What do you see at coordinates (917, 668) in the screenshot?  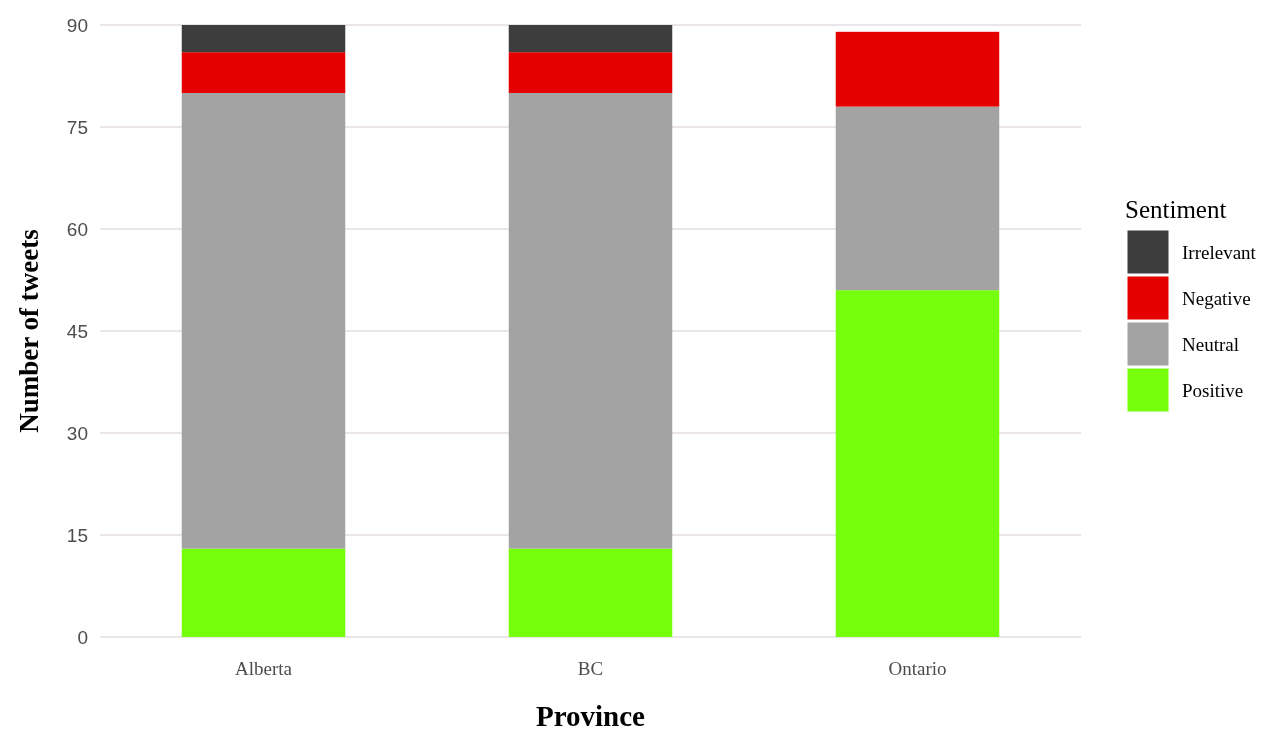 I see `x-tick-label: Ontario` at bounding box center [917, 668].